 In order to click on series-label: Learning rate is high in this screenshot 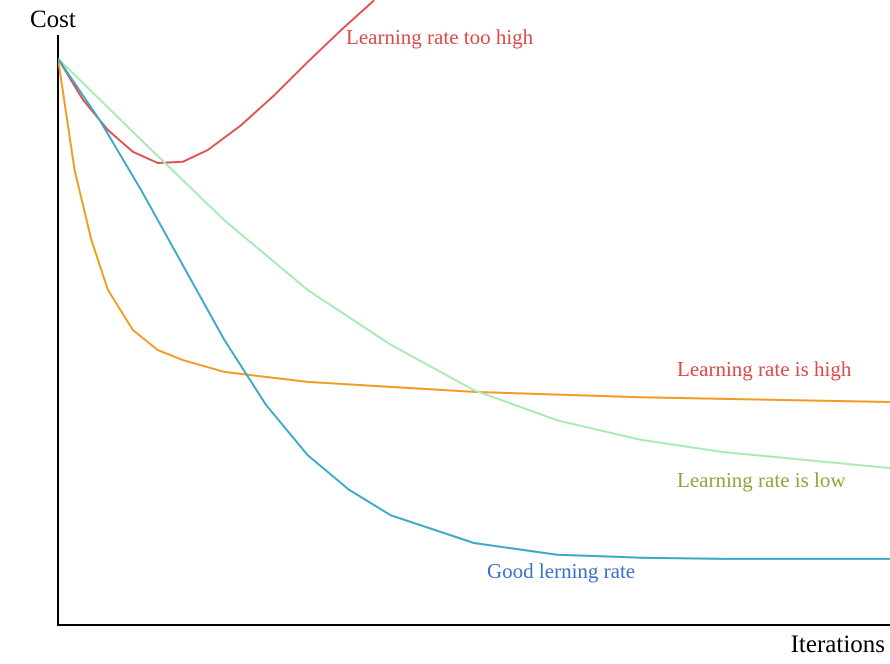, I will do `click(764, 369)`.